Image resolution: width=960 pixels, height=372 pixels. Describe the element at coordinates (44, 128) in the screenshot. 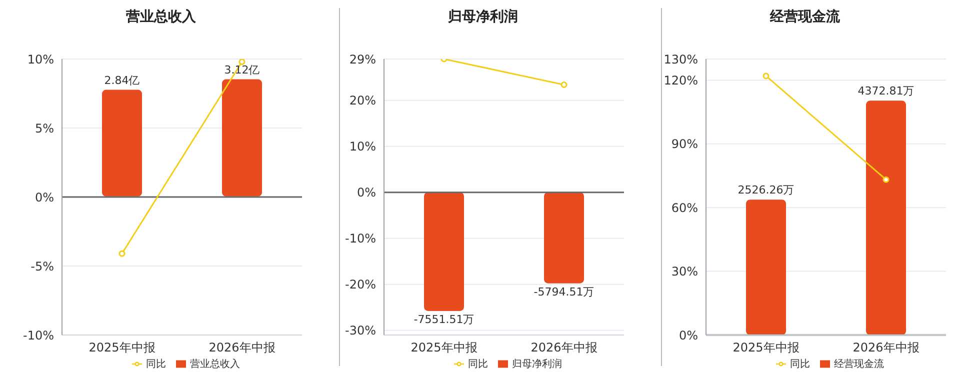

I see `y-tick-label: 5%` at that location.